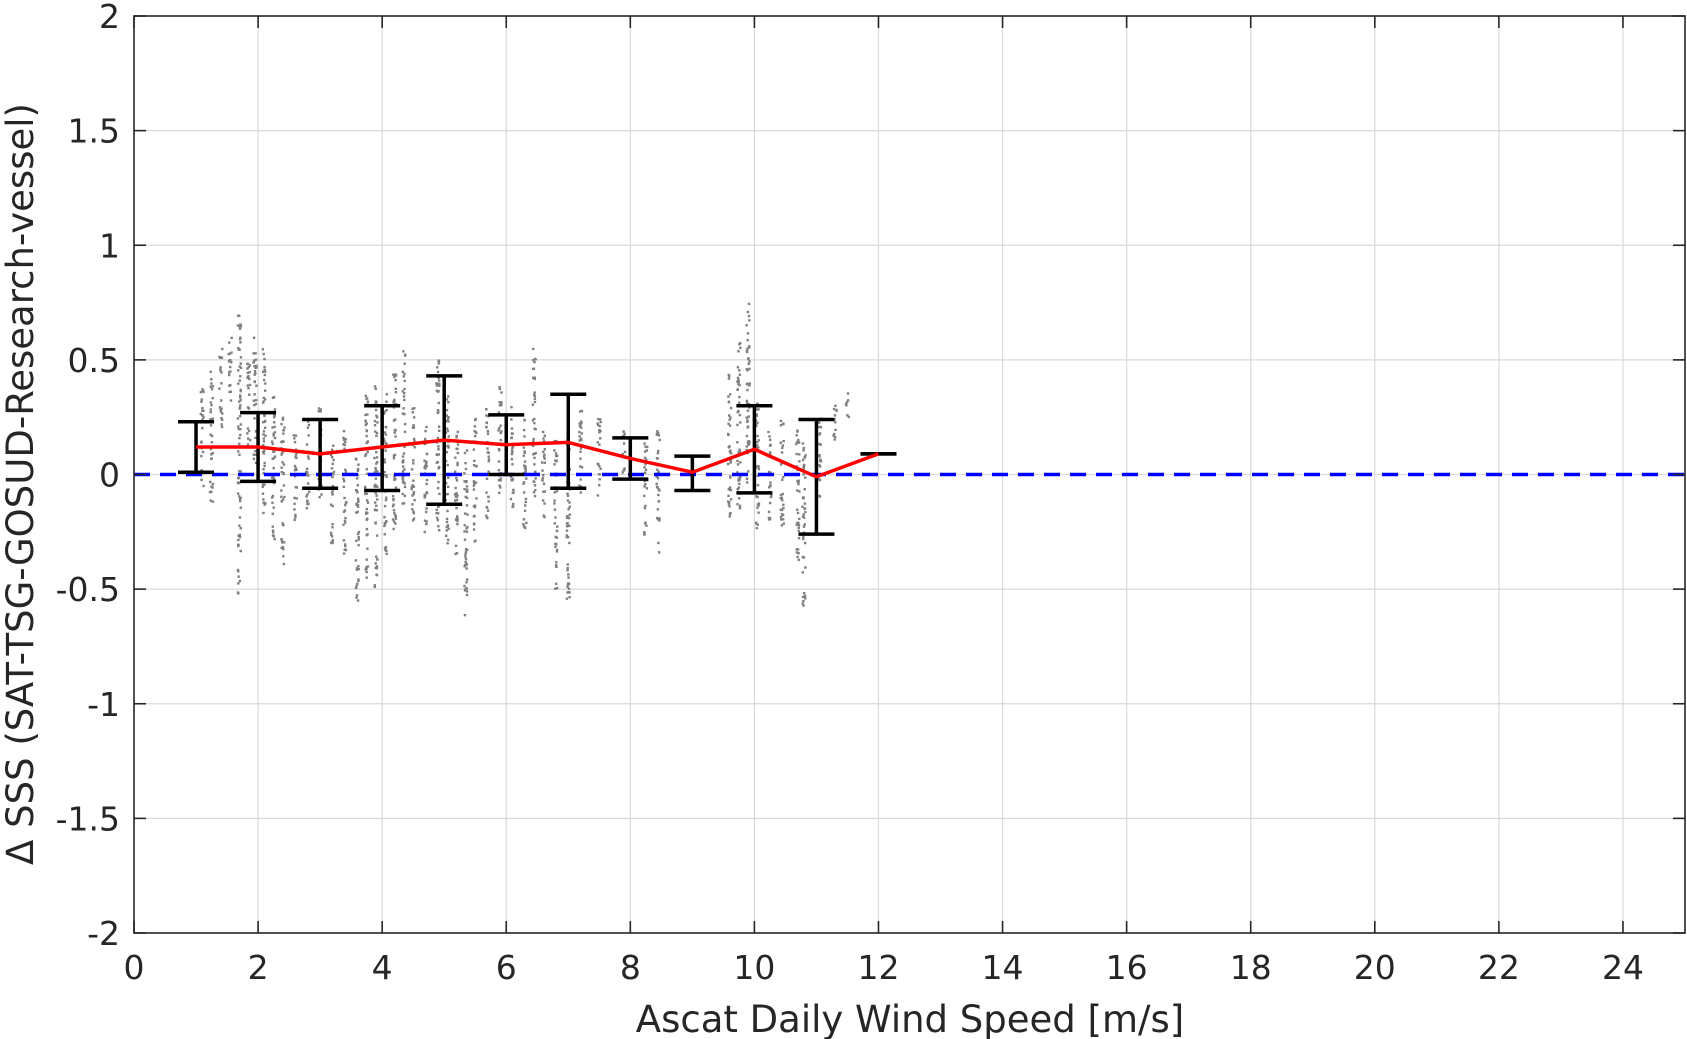 This screenshot has height=1039, width=1687. Describe the element at coordinates (109, 18) in the screenshot. I see `y-tick-label: 2` at that location.